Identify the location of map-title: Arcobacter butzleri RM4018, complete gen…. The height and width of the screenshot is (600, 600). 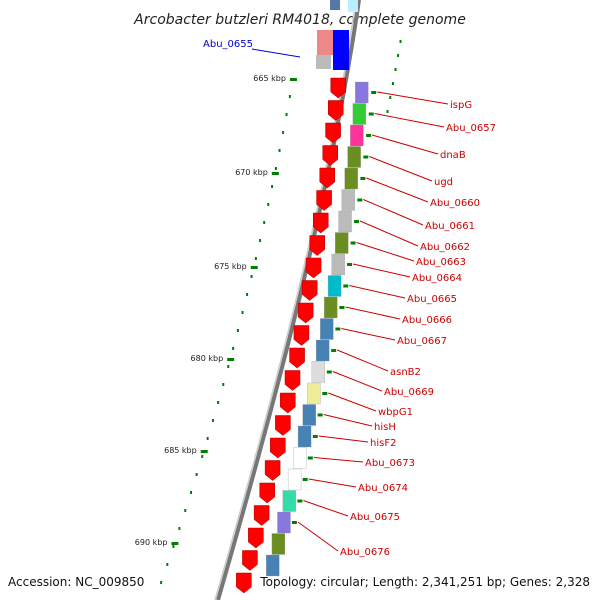
(299, 20).